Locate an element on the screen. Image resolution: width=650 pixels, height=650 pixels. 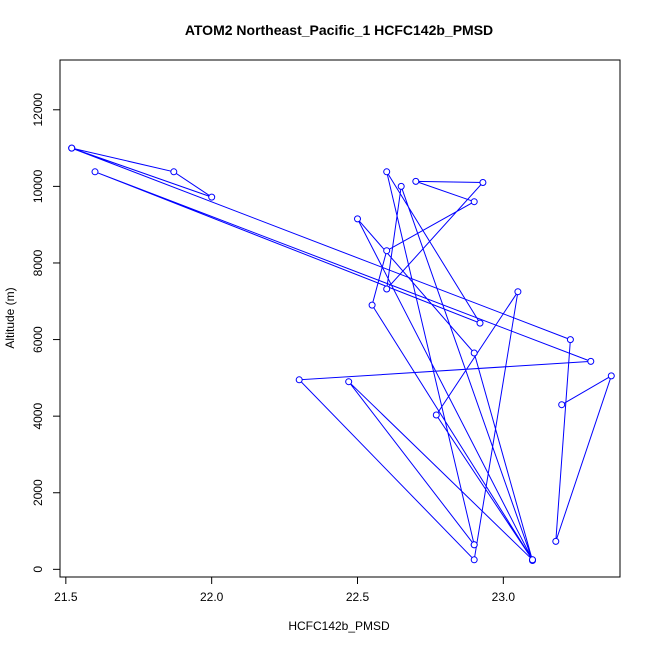
y-axis: 0 2000 4000 6000 8000 10000 12000 is located at coordinates (46, 333).